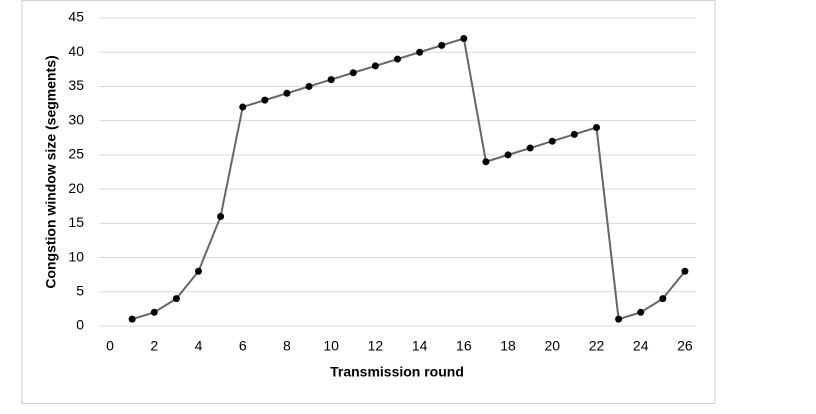  I want to click on x-tick-label: 26, so click(685, 346).